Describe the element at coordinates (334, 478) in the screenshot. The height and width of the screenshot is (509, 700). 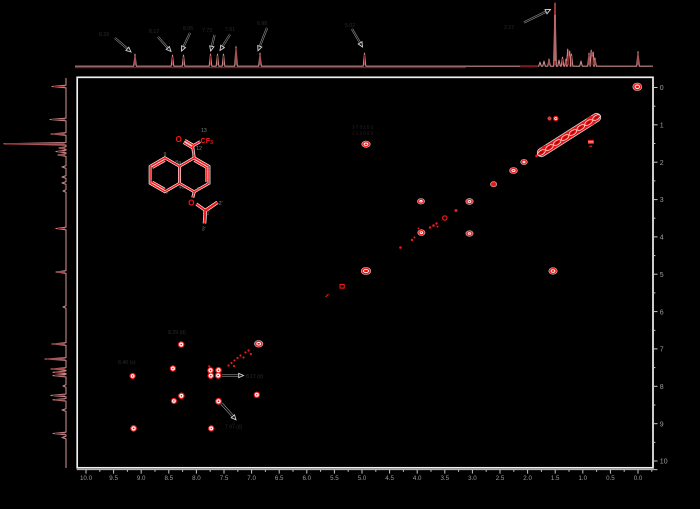
I see `svg-text: 5.5` at that location.